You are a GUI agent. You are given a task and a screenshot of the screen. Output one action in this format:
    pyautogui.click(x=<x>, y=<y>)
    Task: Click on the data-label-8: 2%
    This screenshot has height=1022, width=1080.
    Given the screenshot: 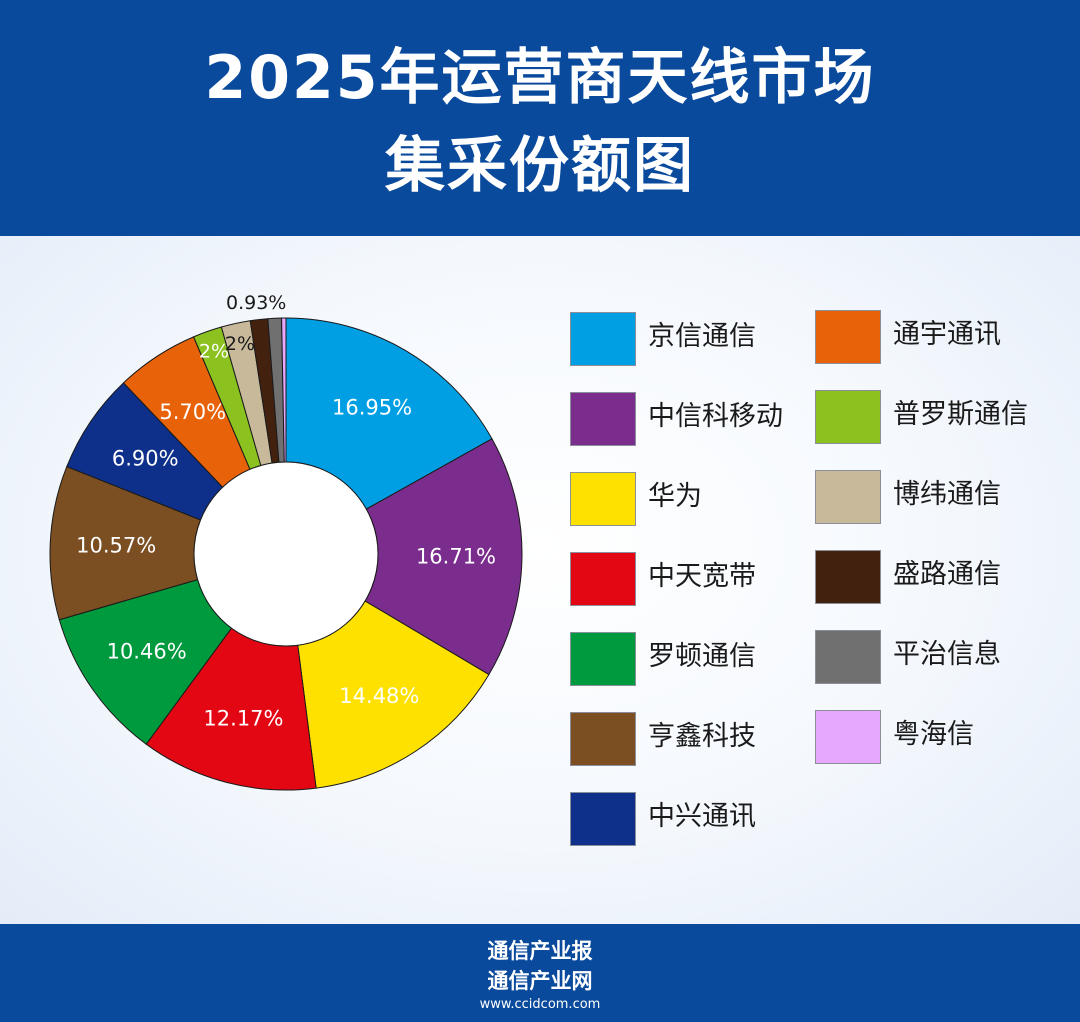 What is the action you would take?
    pyautogui.click(x=214, y=351)
    